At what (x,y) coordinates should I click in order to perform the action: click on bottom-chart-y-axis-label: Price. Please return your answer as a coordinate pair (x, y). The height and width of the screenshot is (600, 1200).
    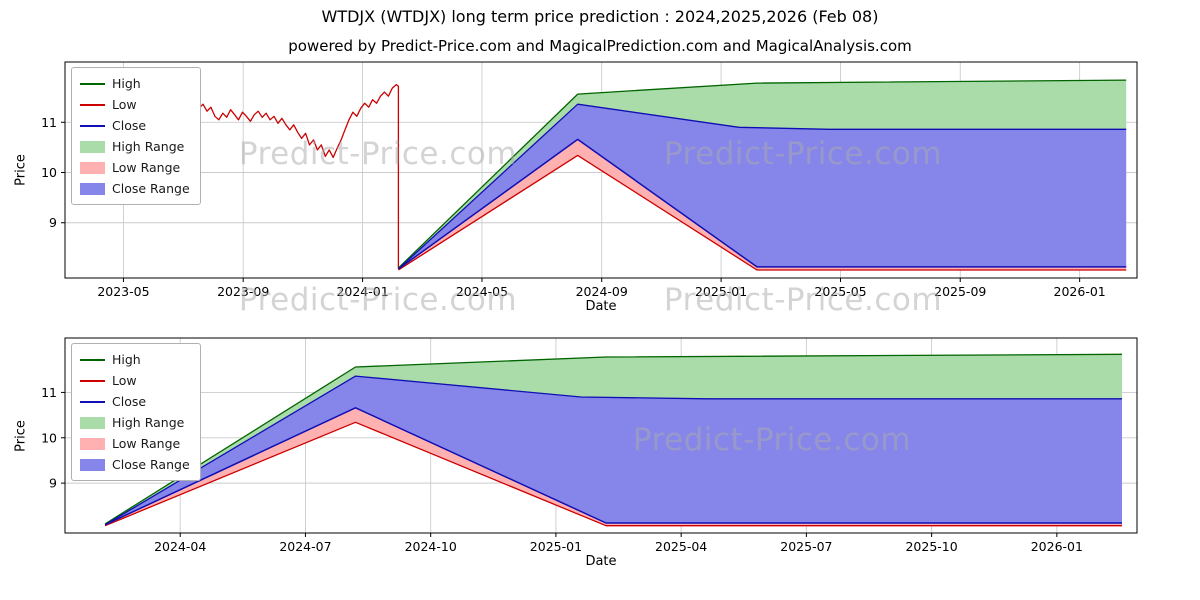
    Looking at the image, I should click on (21, 436).